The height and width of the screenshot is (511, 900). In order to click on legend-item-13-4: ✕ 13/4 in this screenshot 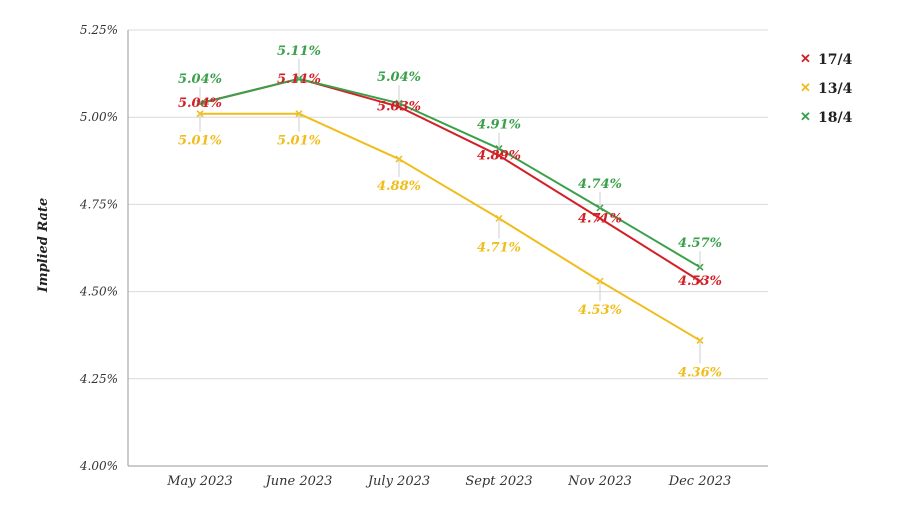, I will do `click(826, 88)`.